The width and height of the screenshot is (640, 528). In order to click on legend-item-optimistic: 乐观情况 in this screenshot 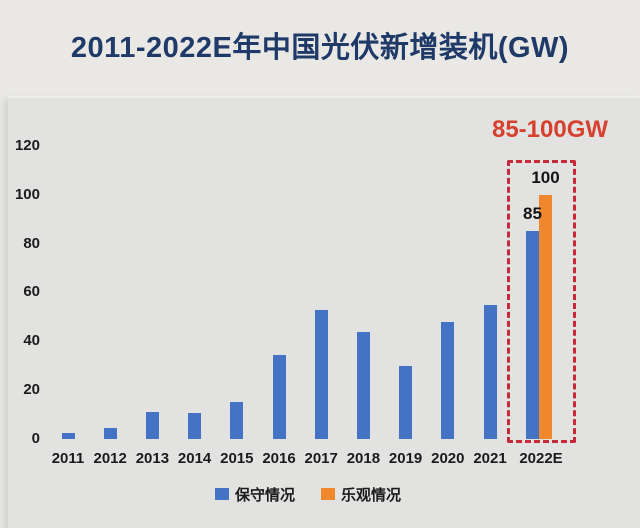, I will do `click(361, 494)`.